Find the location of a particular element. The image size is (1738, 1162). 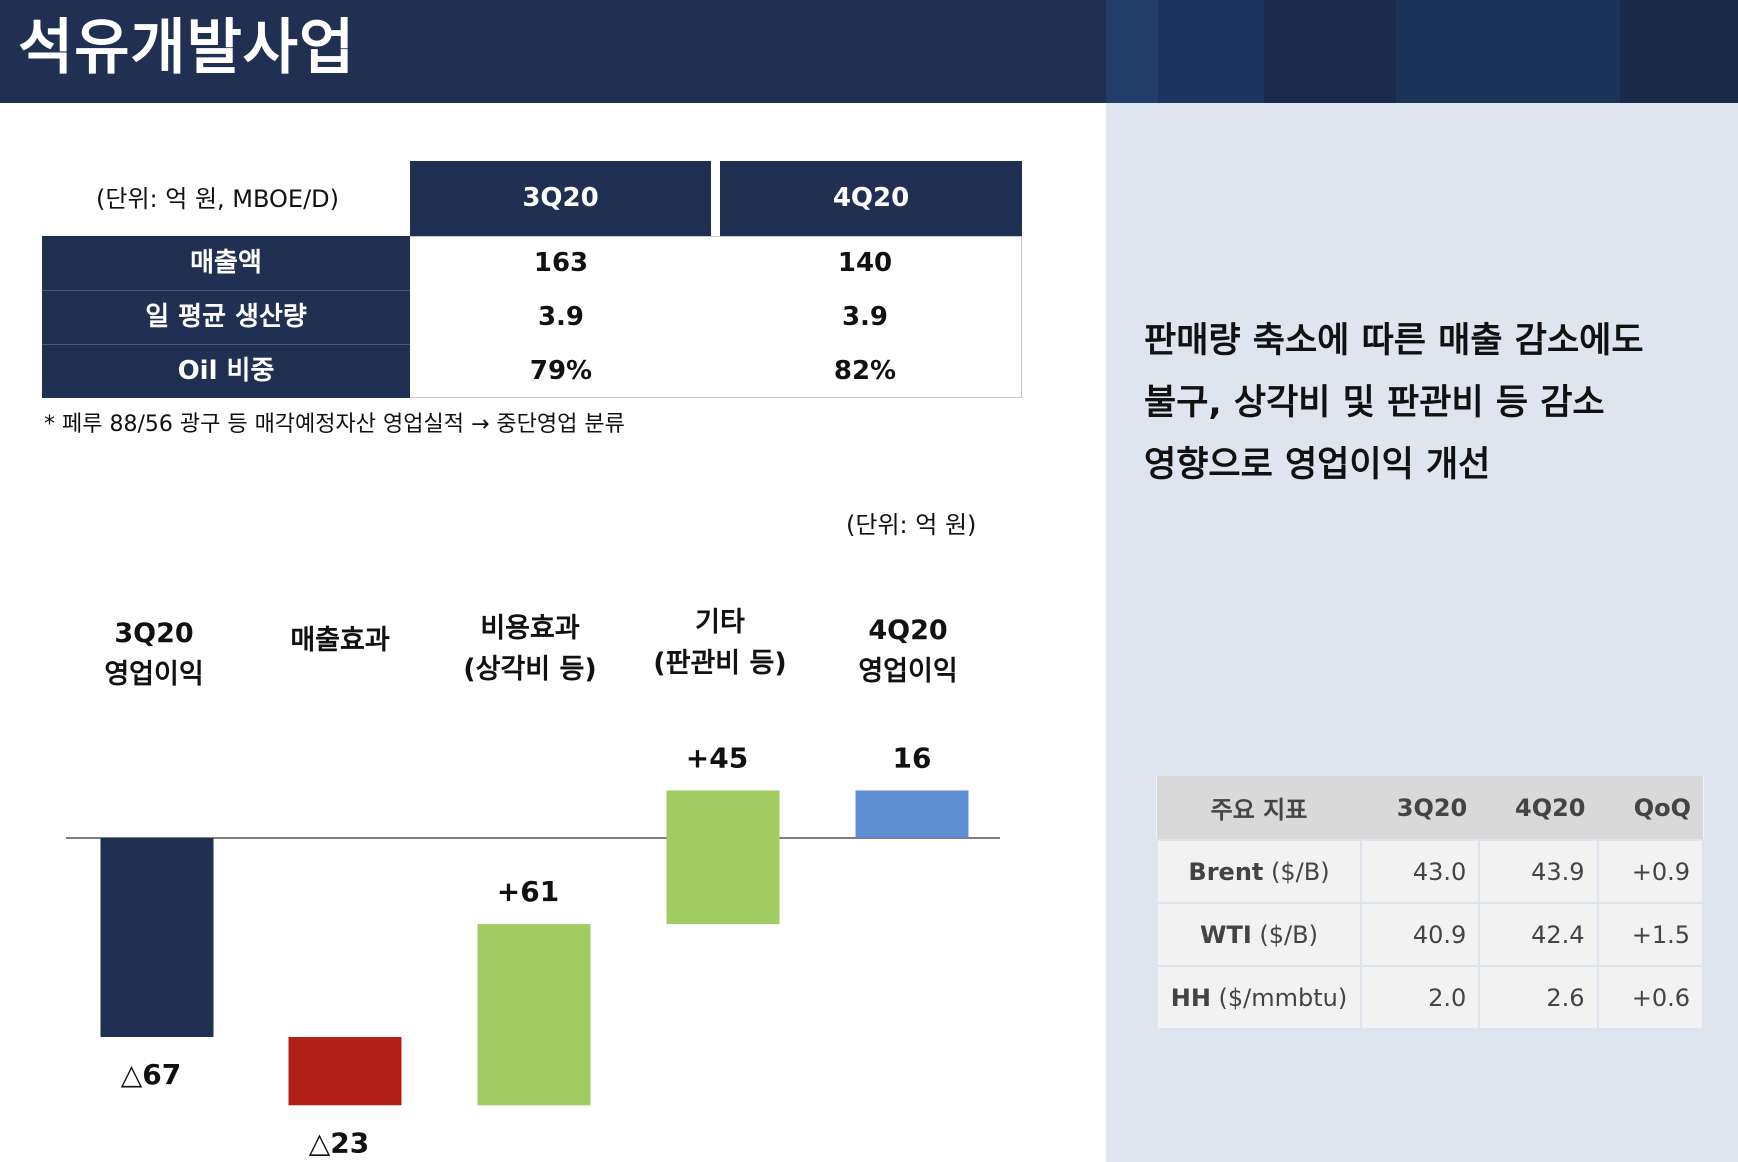

headline-line: 영향으로 영업이익 개선 is located at coordinates (1317, 465).